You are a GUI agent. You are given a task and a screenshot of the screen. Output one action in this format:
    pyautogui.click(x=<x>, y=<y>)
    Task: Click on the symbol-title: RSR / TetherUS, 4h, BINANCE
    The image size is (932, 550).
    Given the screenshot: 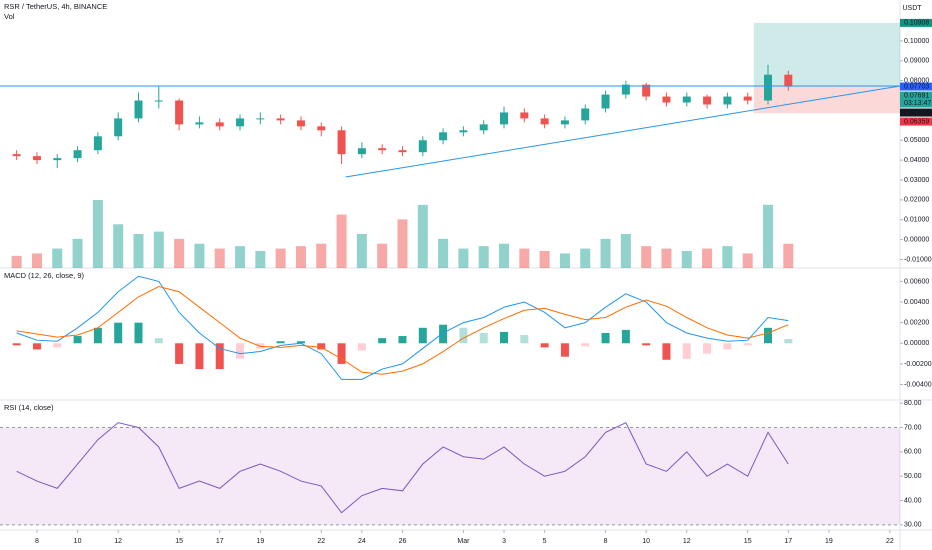 What is the action you would take?
    pyautogui.click(x=55, y=6)
    